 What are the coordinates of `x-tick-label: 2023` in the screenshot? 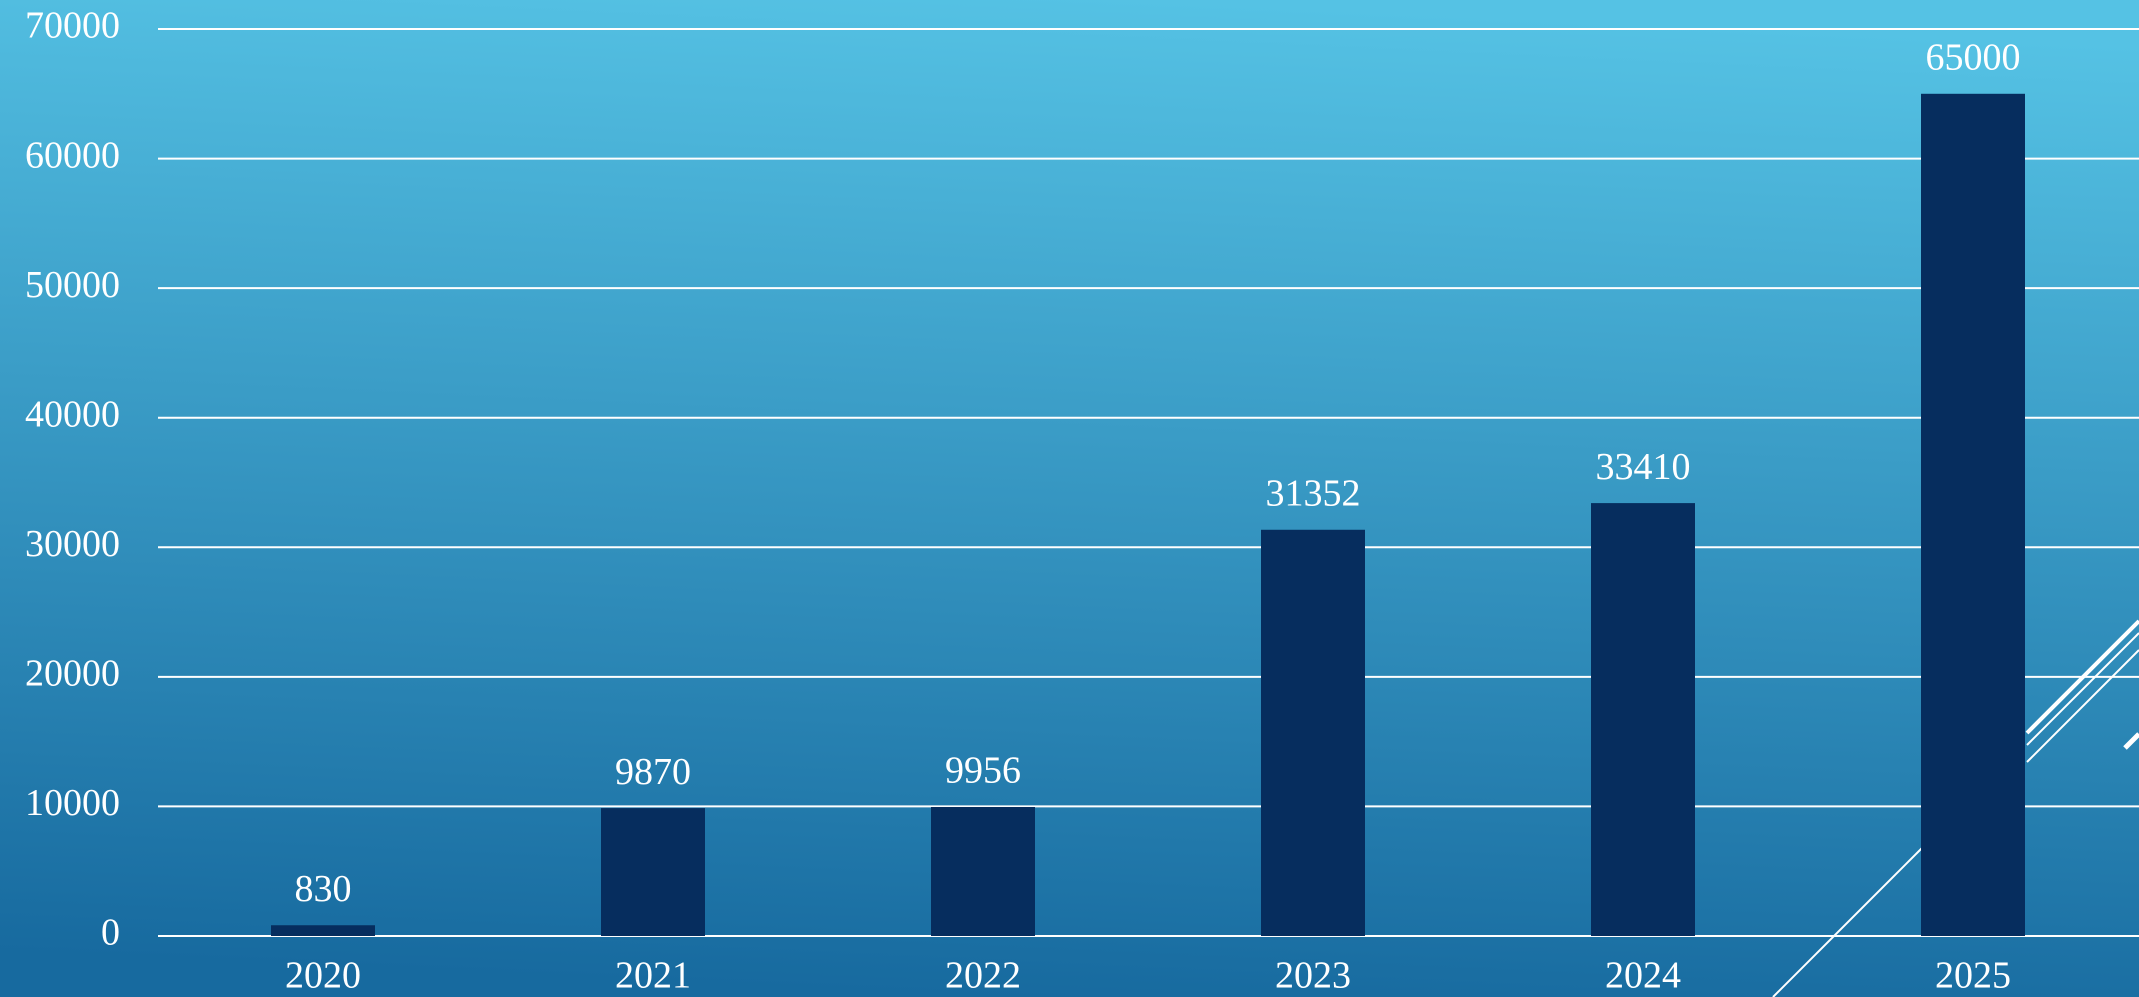 It's located at (1313, 976).